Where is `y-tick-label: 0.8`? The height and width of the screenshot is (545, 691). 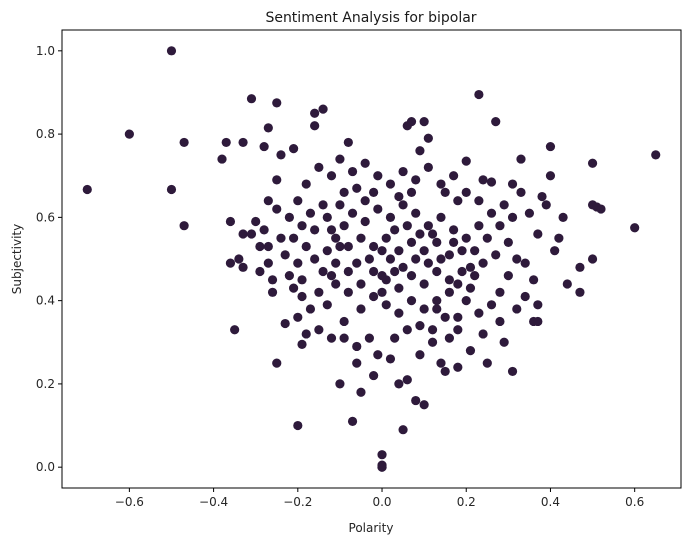
y-tick-label: 0.8 is located at coordinates (45, 134).